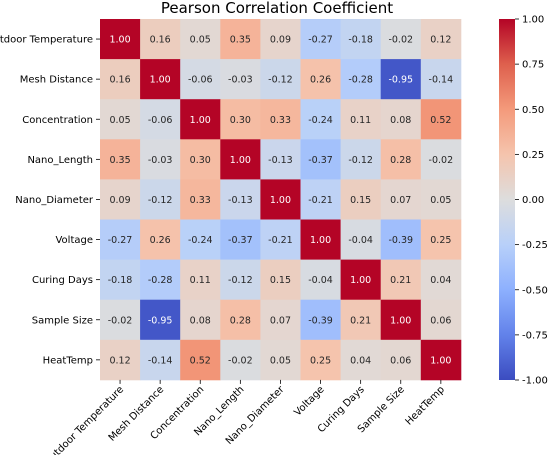 The width and height of the screenshot is (550, 460). Describe the element at coordinates (400, 160) in the screenshot. I see `cell-value-label: 0.28` at that location.